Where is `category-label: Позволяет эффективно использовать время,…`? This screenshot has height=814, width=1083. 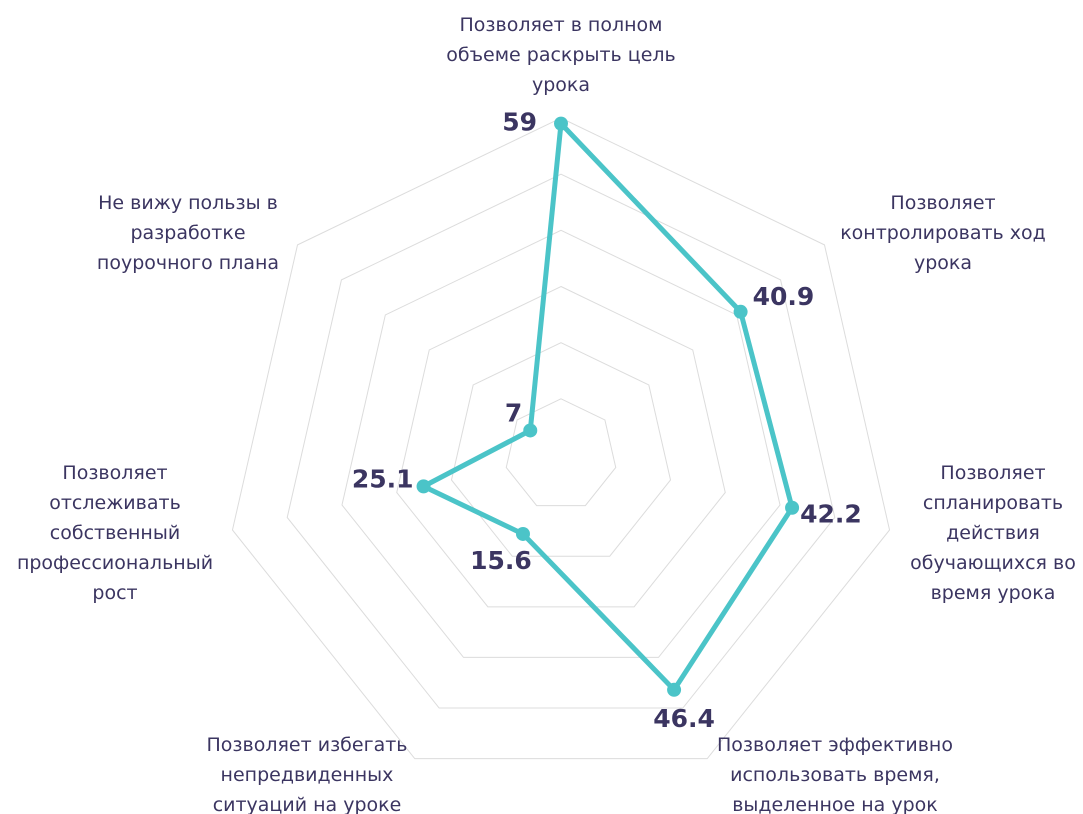
category-label: Позволяет эффективно использовать время,… is located at coordinates (835, 774).